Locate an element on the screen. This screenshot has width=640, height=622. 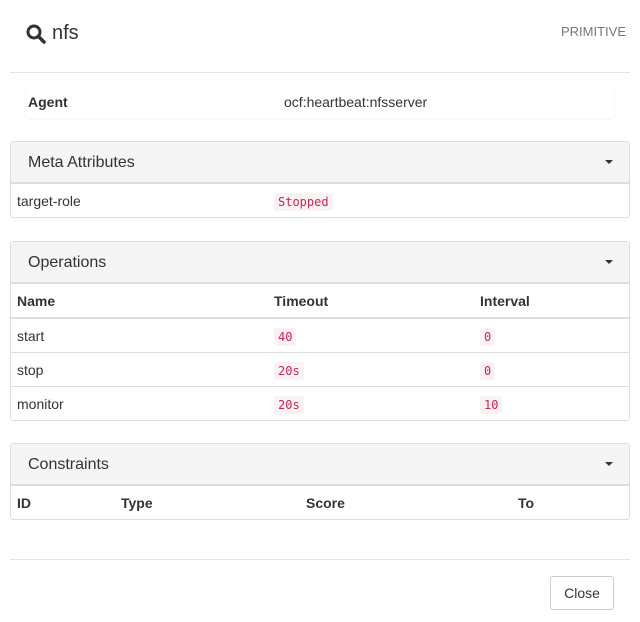
col-to: To is located at coordinates (526, 502).